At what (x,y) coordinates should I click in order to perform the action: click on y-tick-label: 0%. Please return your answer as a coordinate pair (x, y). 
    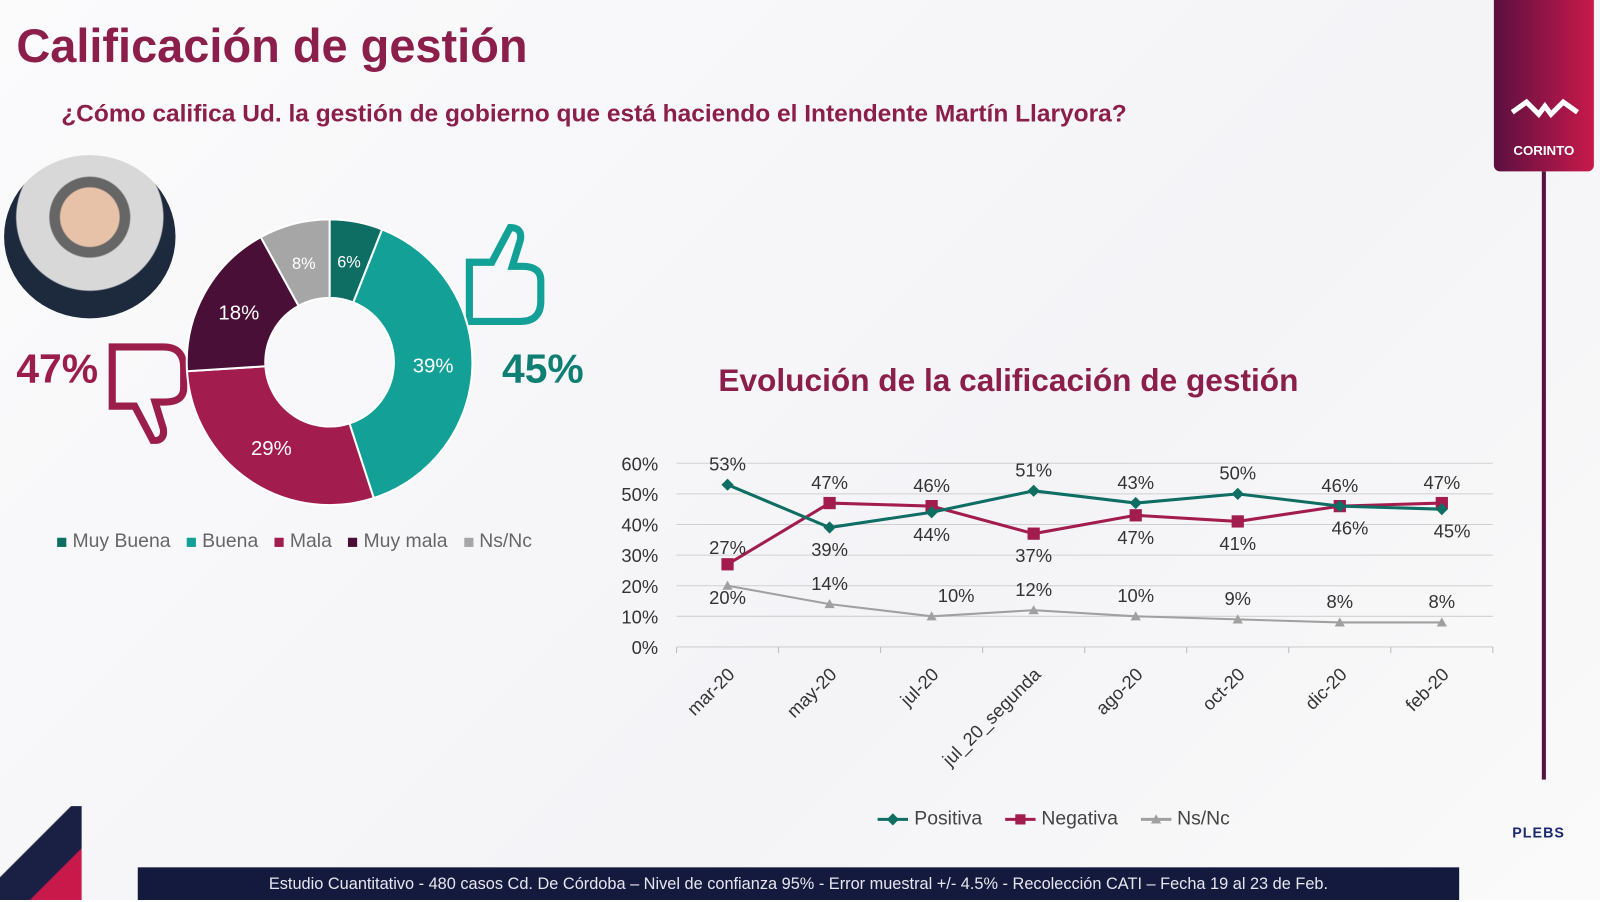
    Looking at the image, I should click on (645, 647).